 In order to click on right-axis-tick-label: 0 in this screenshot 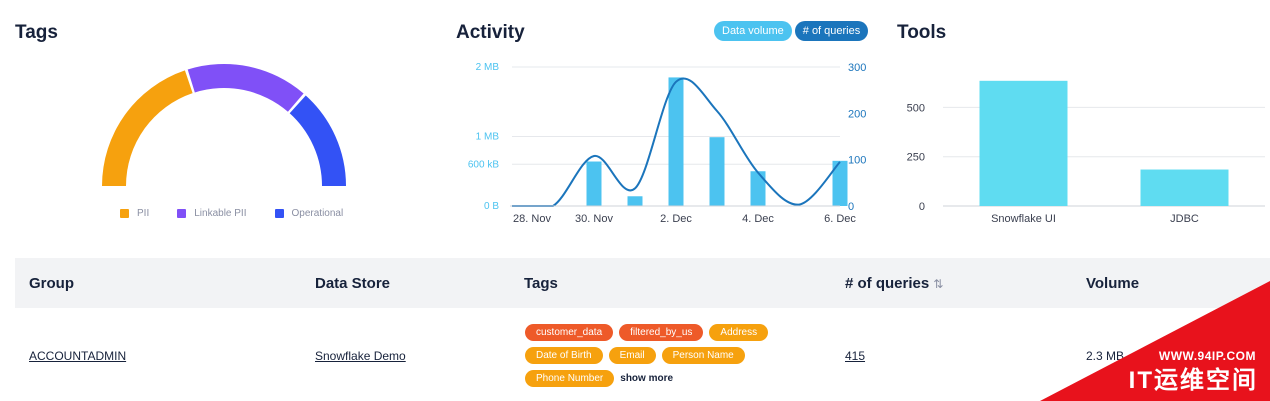, I will do `click(851, 207)`.